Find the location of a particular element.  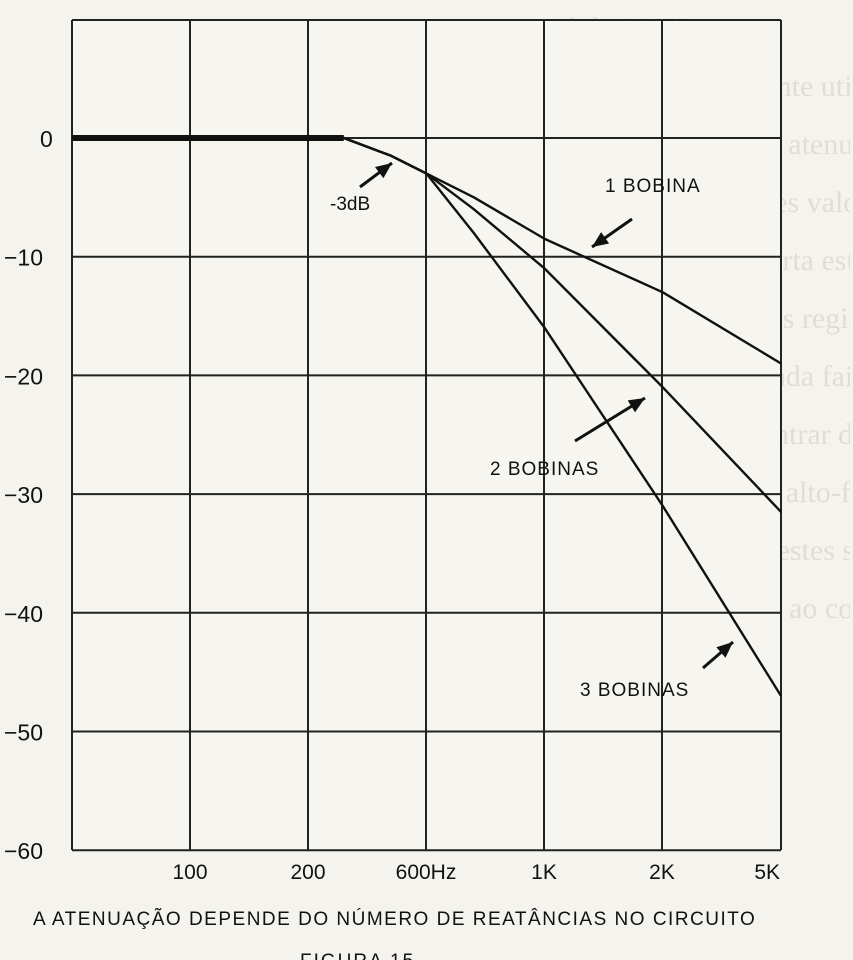

arrow-1-bobina-head is located at coordinates (601, 239).